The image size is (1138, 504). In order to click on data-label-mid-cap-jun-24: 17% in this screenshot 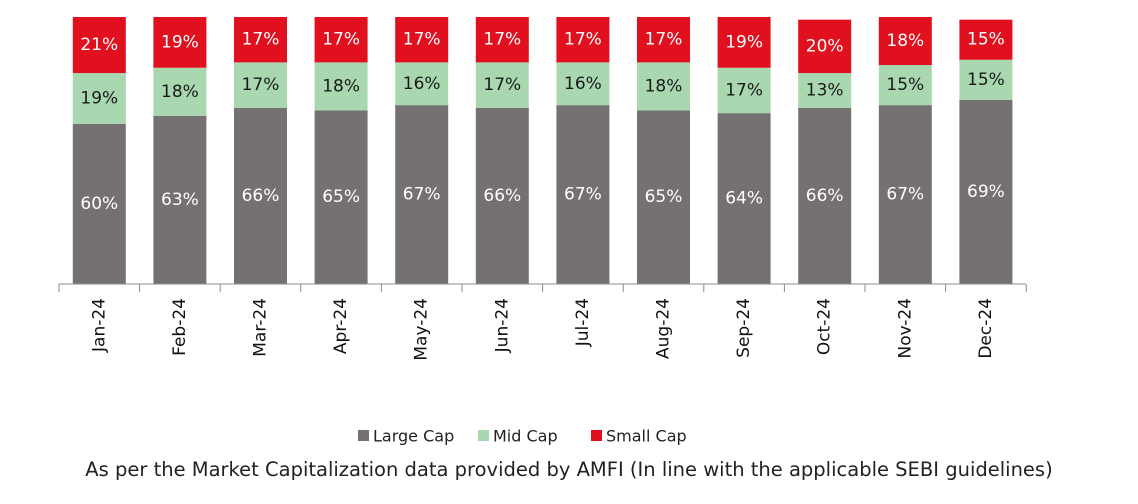, I will do `click(502, 85)`.